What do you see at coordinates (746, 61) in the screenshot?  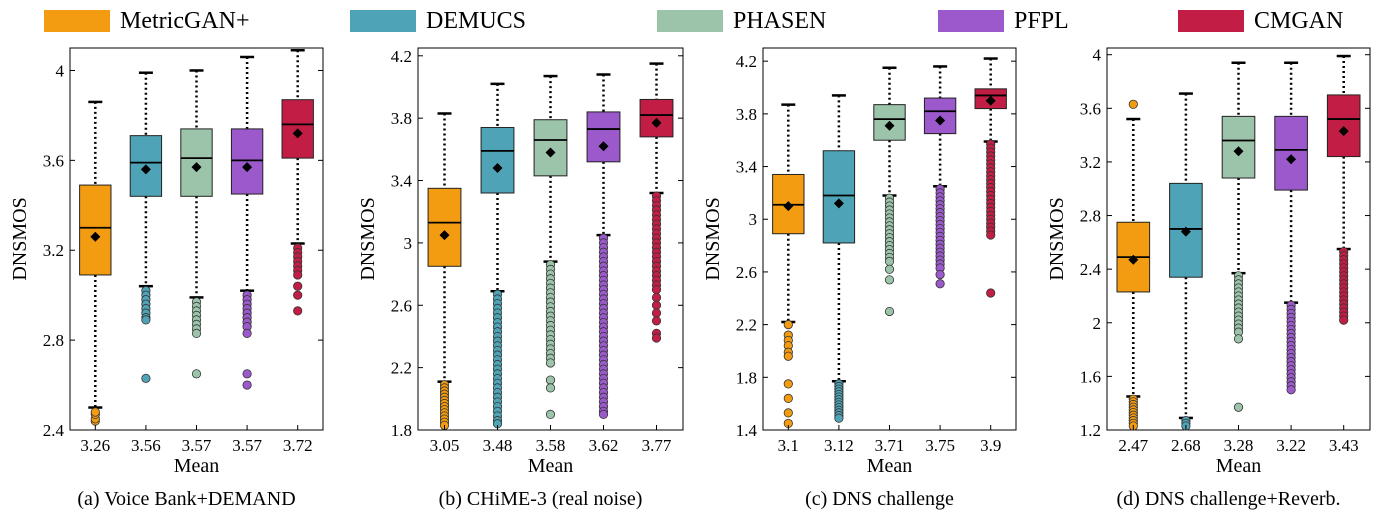 I see `y-tick-label: 4.2` at bounding box center [746, 61].